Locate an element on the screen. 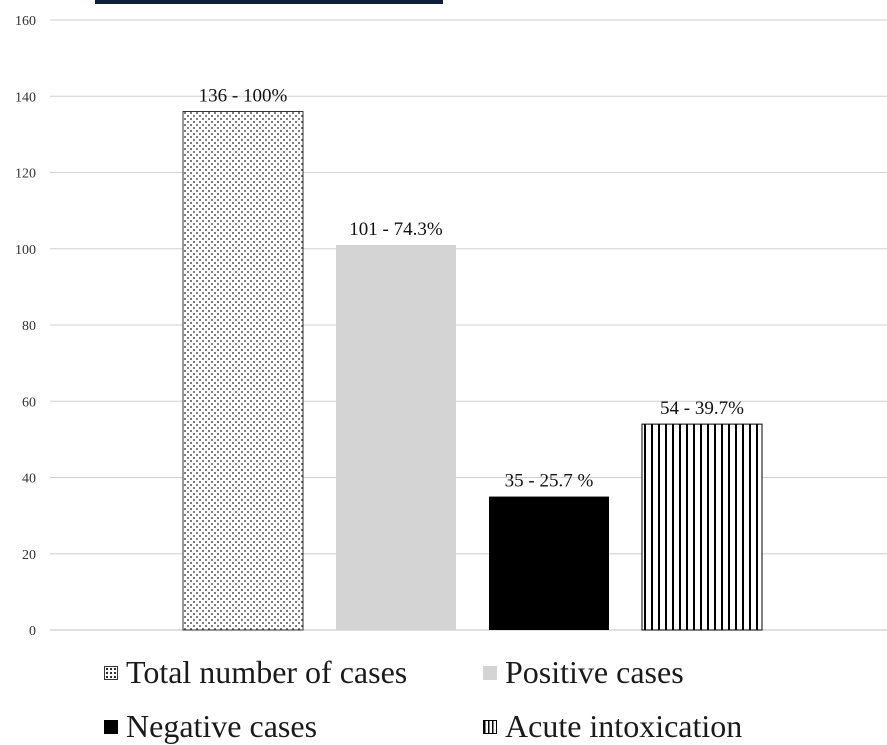  y-tick-label: 100 is located at coordinates (25, 250).